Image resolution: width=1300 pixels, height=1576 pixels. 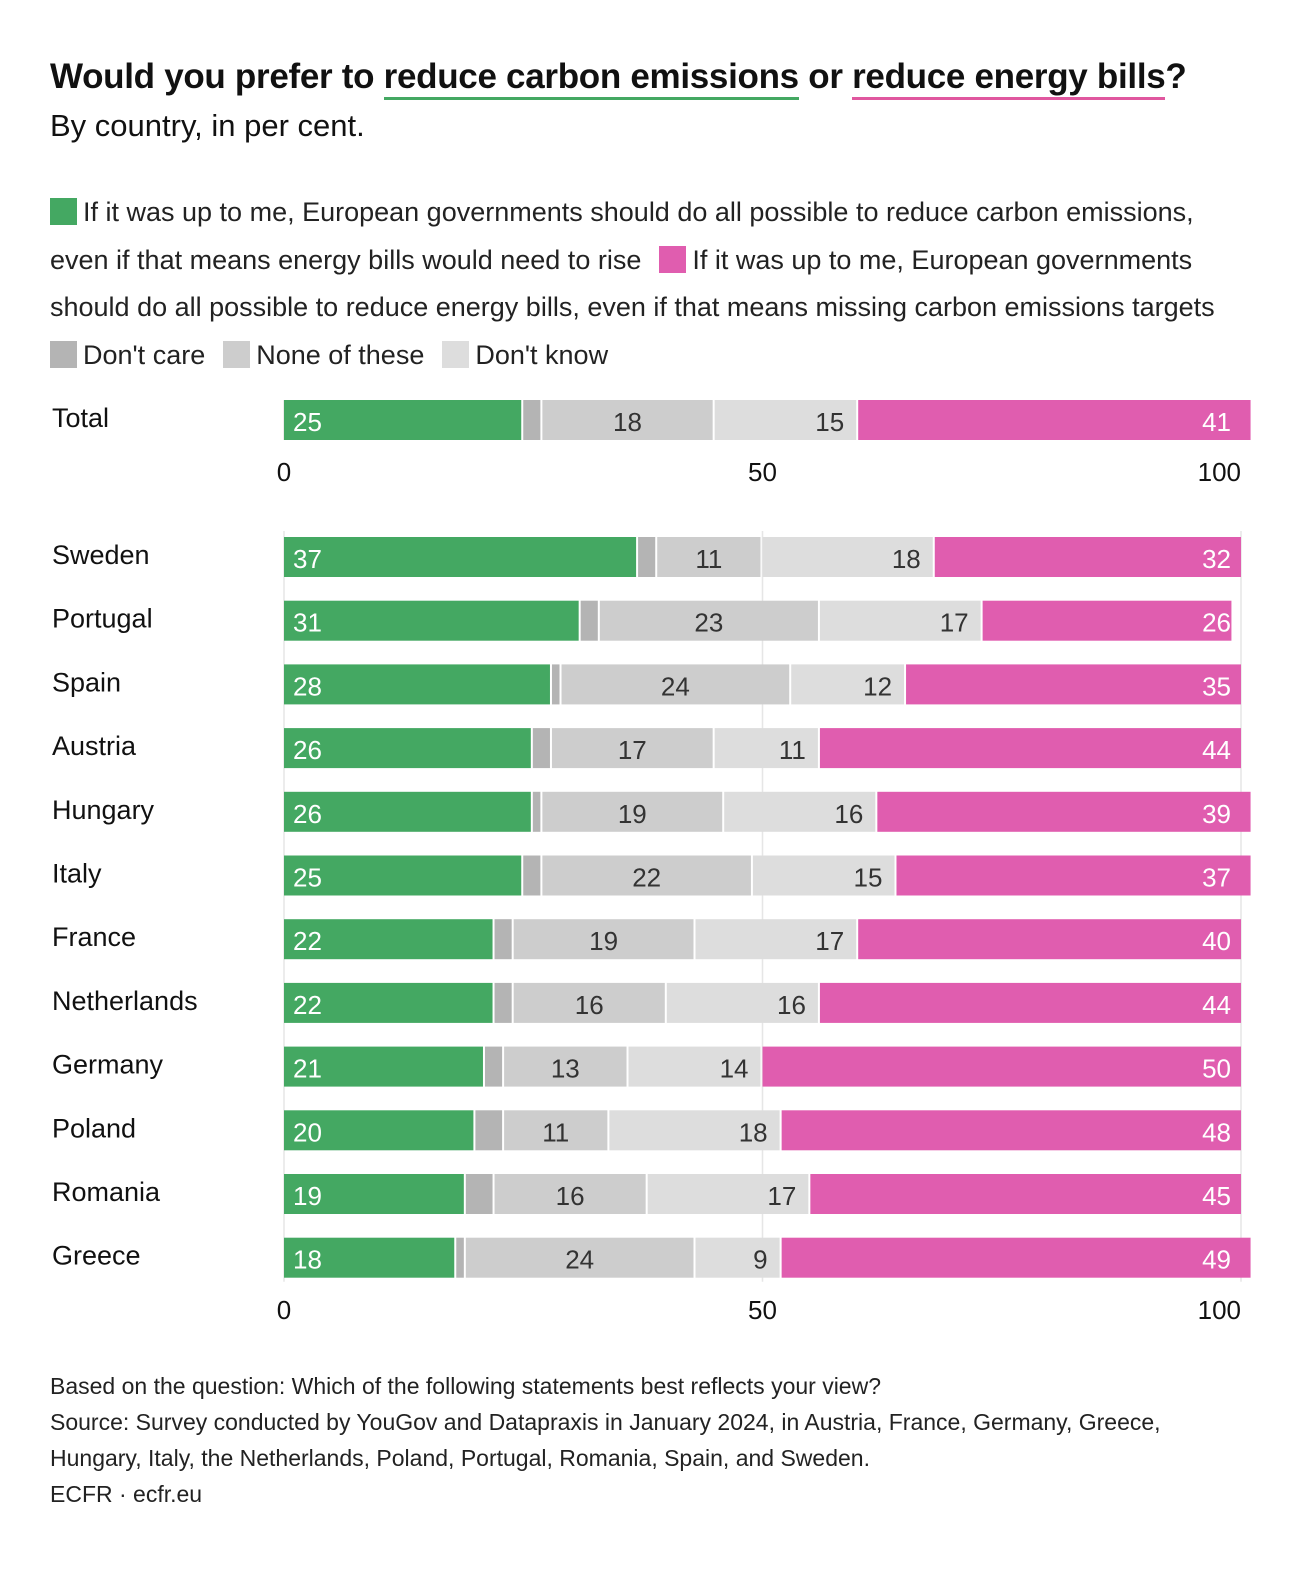 I want to click on value-label-poland-carbon: 20, so click(x=307, y=1132).